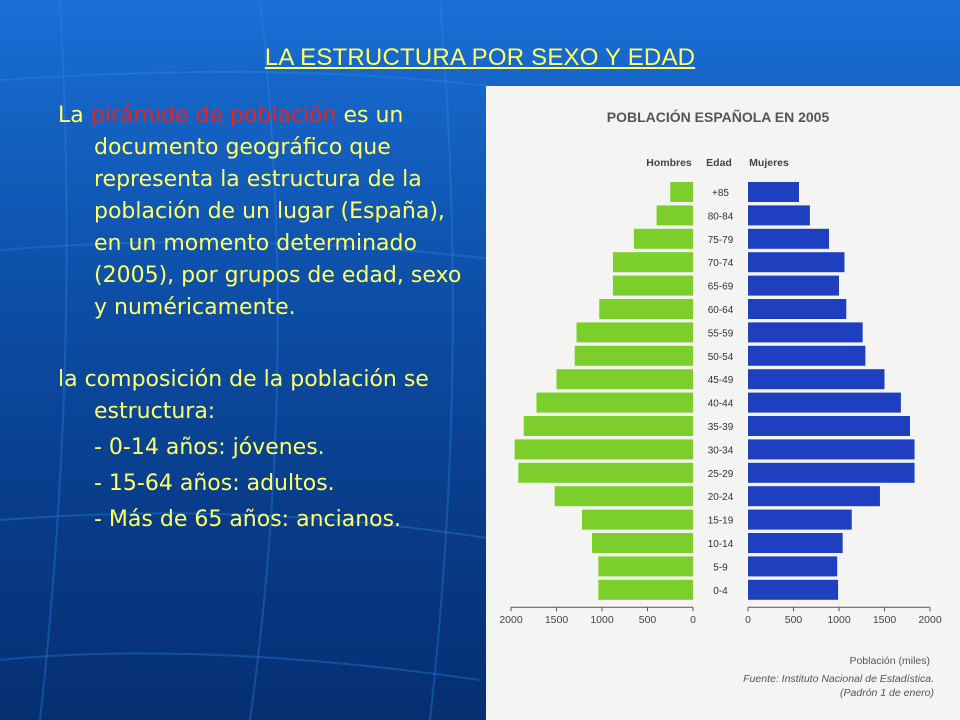  I want to click on age-label-65-69: 65-69, so click(721, 287).